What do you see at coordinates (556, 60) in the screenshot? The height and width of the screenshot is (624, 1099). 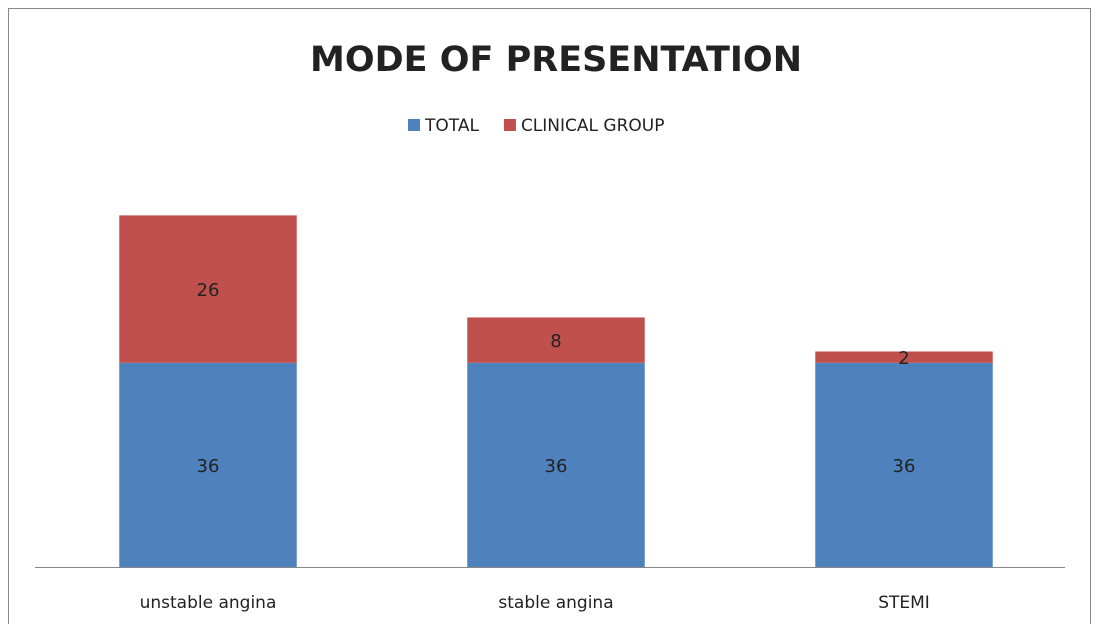 I see `chart-title: MODE OF PRESENTATION` at bounding box center [556, 60].